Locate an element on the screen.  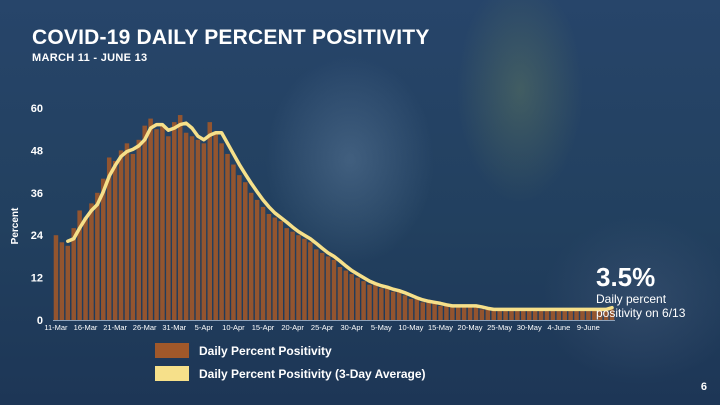
y-axis-label: Percent is located at coordinates (15, 225).